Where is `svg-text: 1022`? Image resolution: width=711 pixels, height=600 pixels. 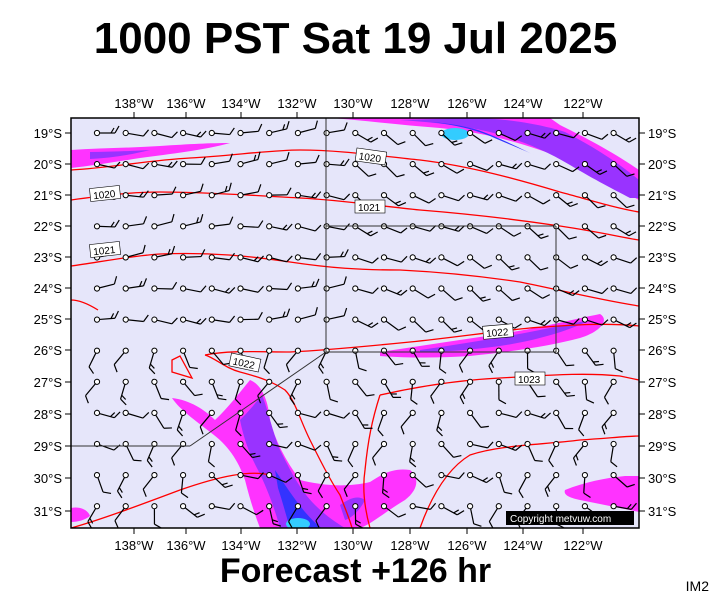 svg-text: 1022 is located at coordinates (244, 364).